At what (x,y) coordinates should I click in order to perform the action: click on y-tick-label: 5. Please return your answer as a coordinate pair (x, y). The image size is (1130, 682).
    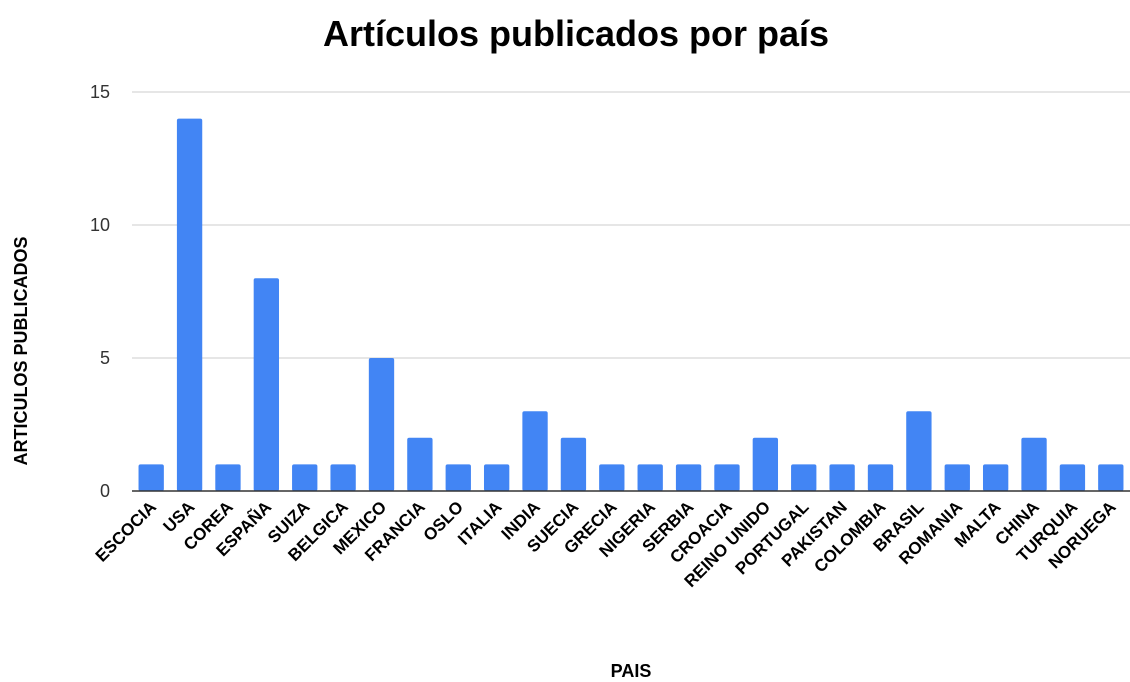
    Looking at the image, I should click on (105, 358).